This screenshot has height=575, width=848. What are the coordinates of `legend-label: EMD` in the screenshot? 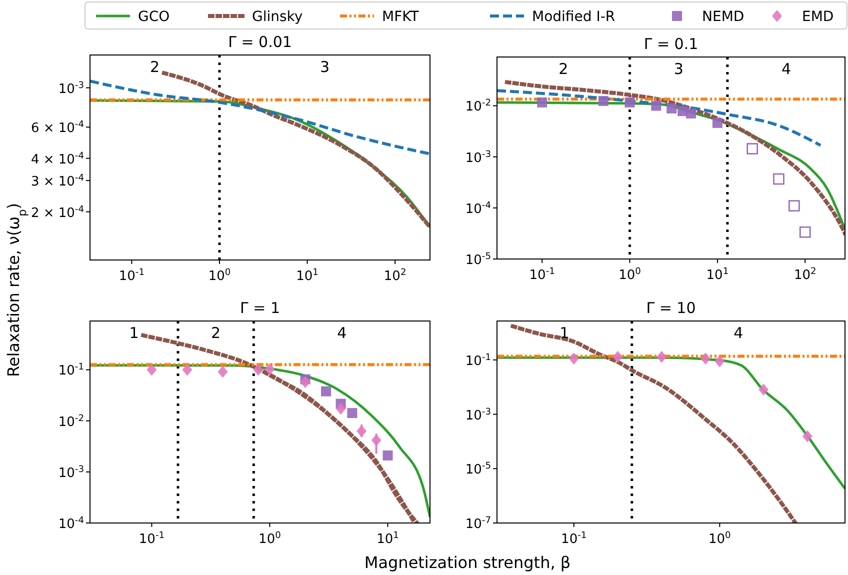 It's located at (818, 17).